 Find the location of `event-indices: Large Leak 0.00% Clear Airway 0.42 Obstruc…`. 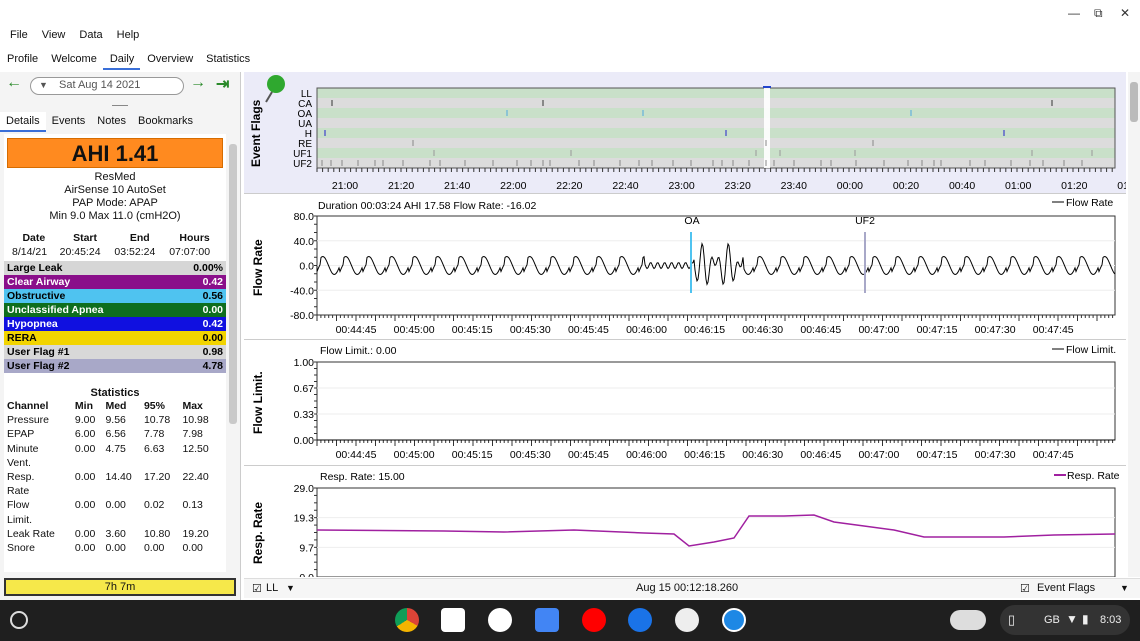

event-indices: Large Leak 0.00% Clear Airway 0.42 Obstruc… is located at coordinates (115, 317).